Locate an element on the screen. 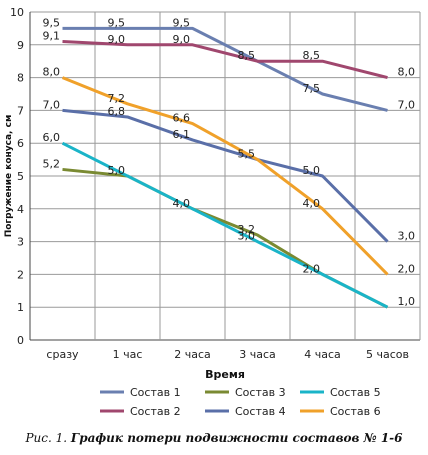 The width and height of the screenshot is (428, 455). data-label: 7,5 is located at coordinates (312, 88).